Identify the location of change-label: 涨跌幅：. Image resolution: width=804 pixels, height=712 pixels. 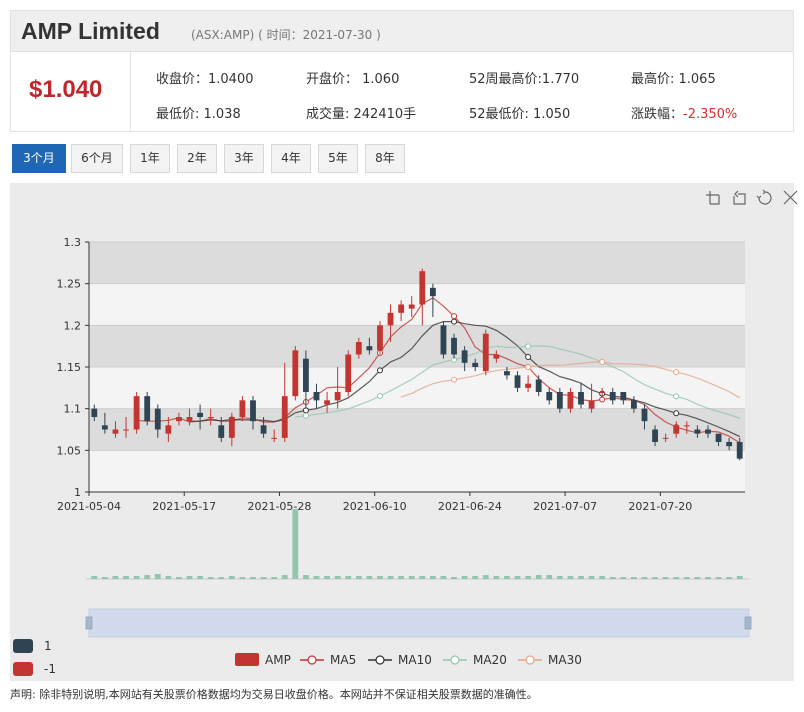
(657, 114).